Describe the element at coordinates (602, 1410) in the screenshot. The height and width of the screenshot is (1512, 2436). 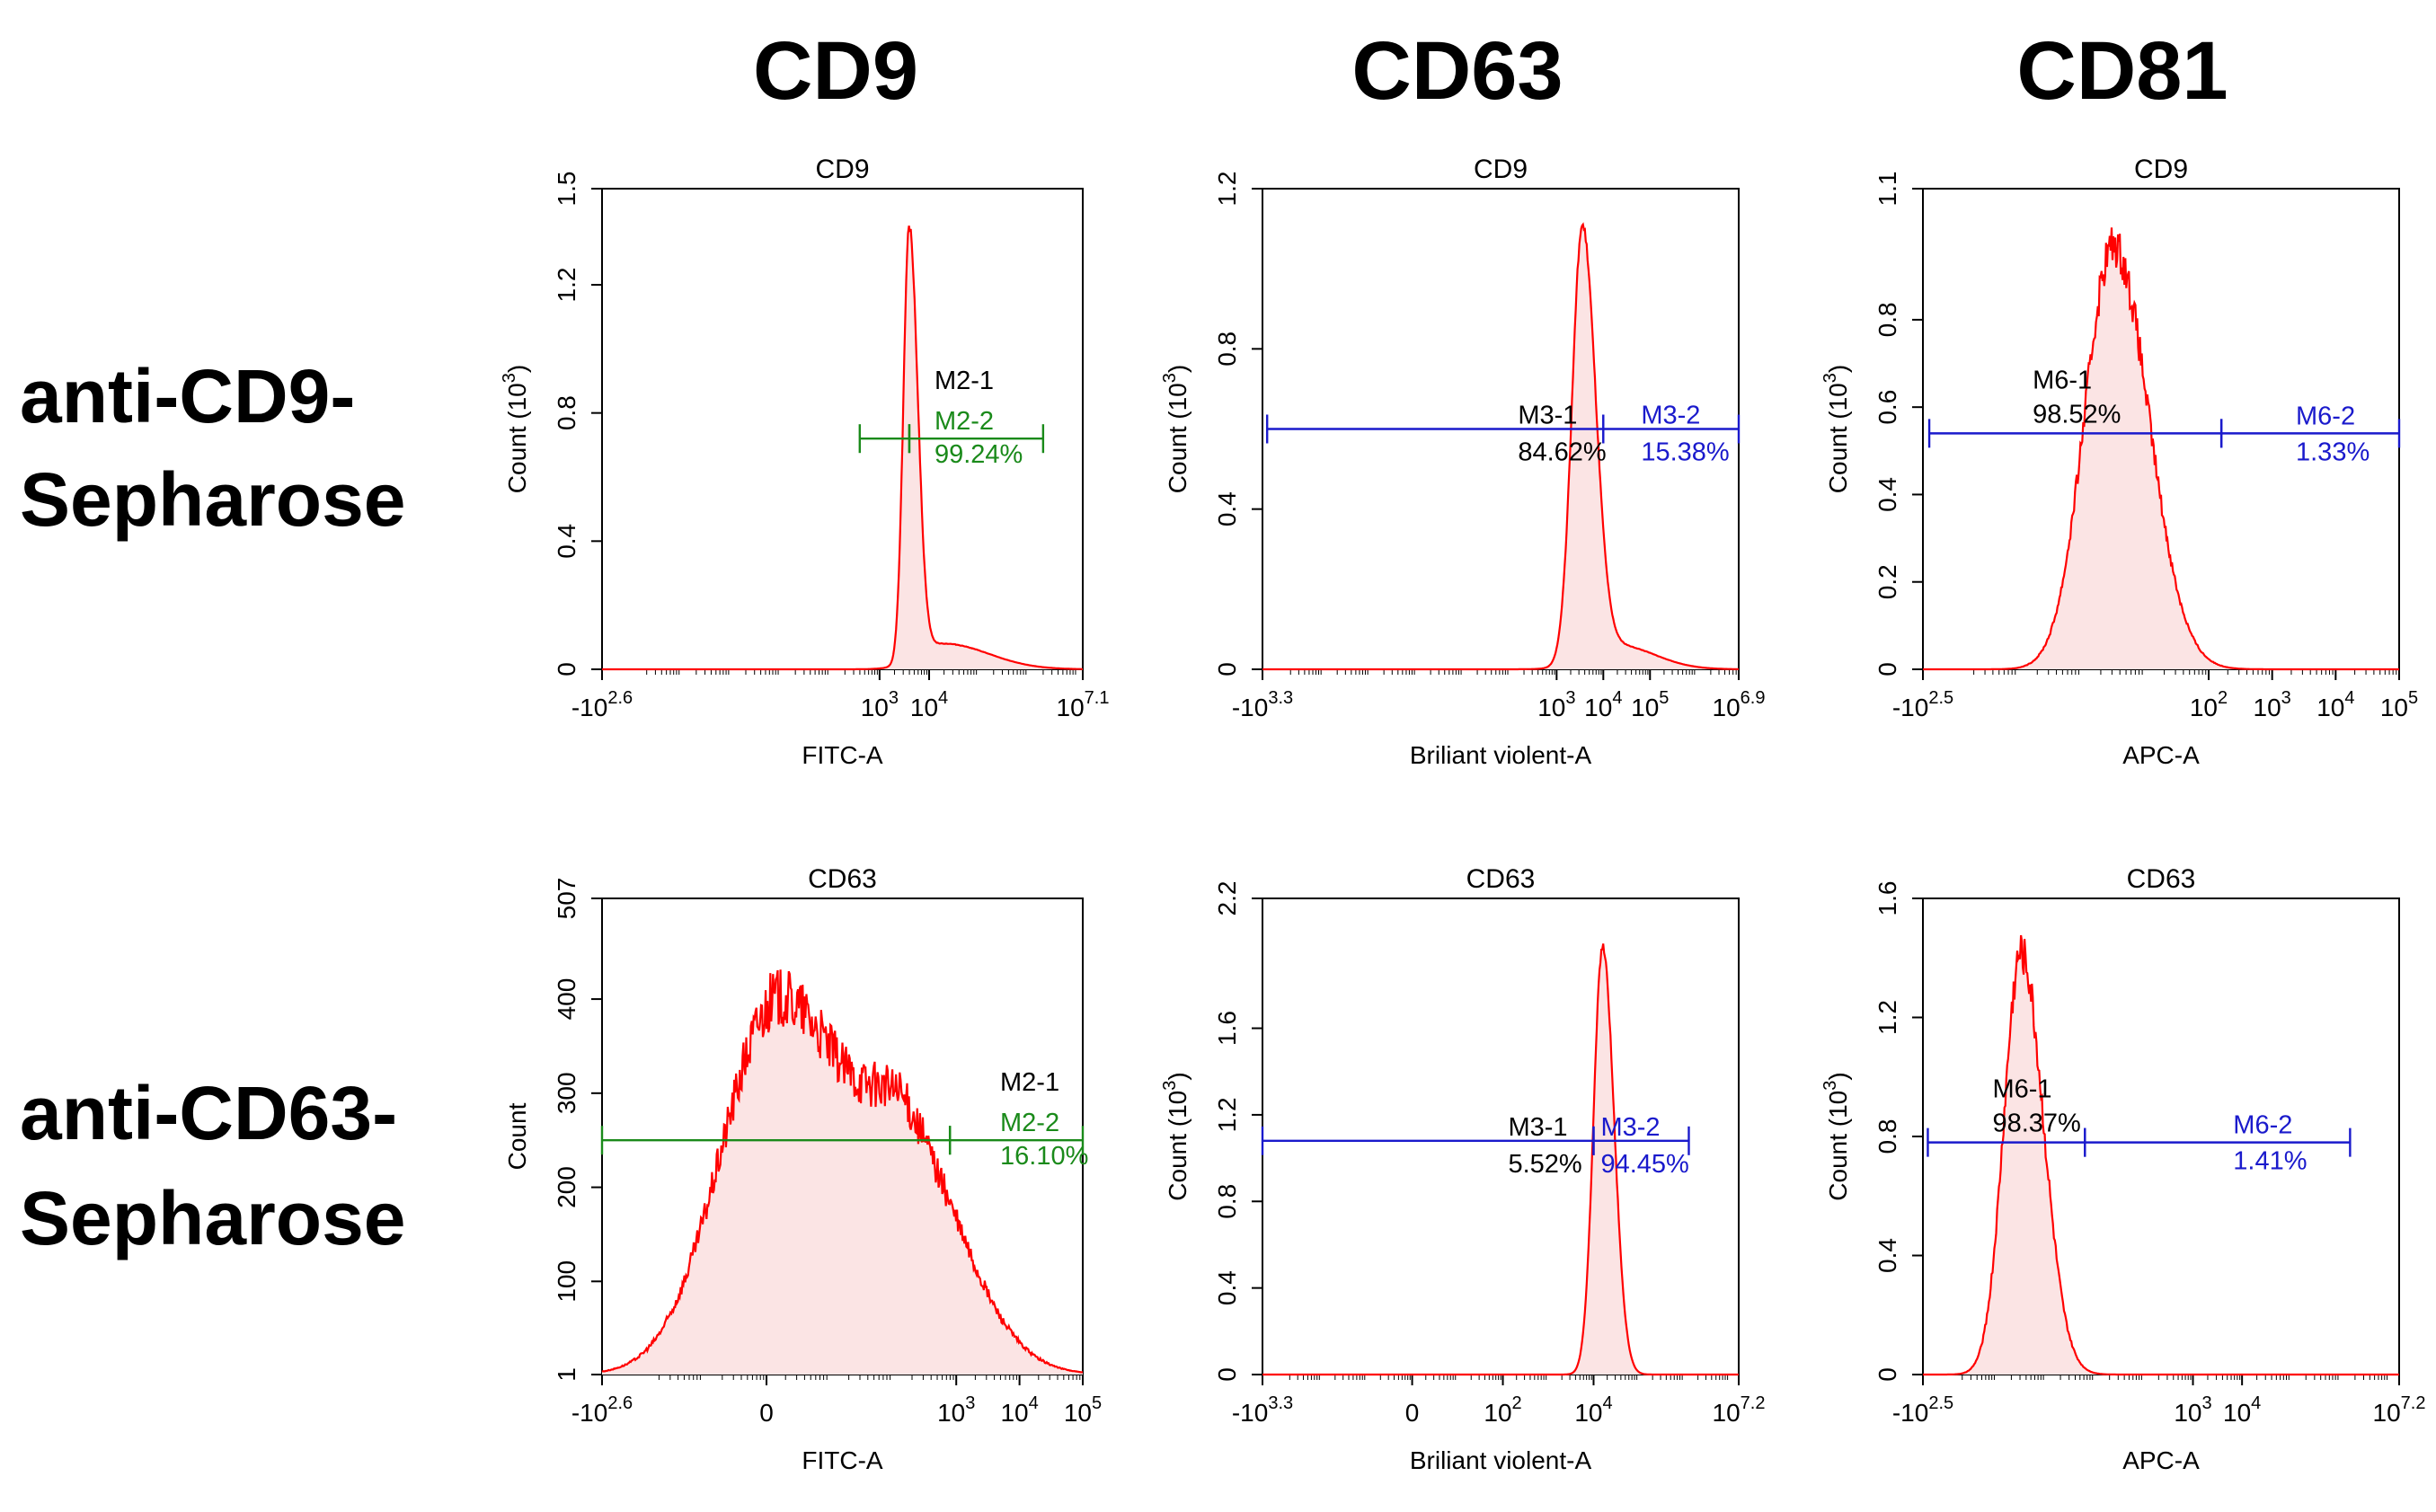
I see `x-tick-label: -102.6` at that location.